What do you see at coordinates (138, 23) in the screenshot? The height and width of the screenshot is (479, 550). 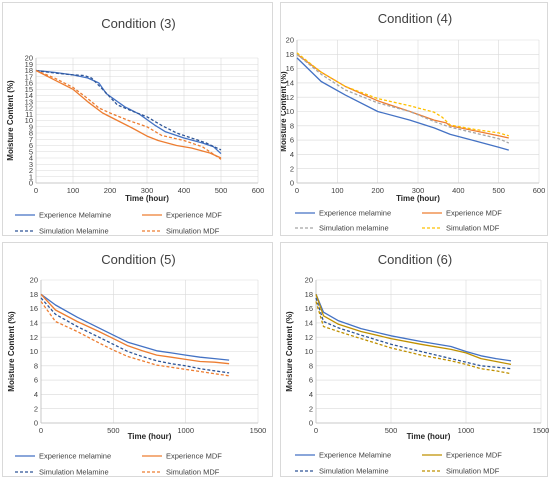 I see `chart-title: Condition (3)` at bounding box center [138, 23].